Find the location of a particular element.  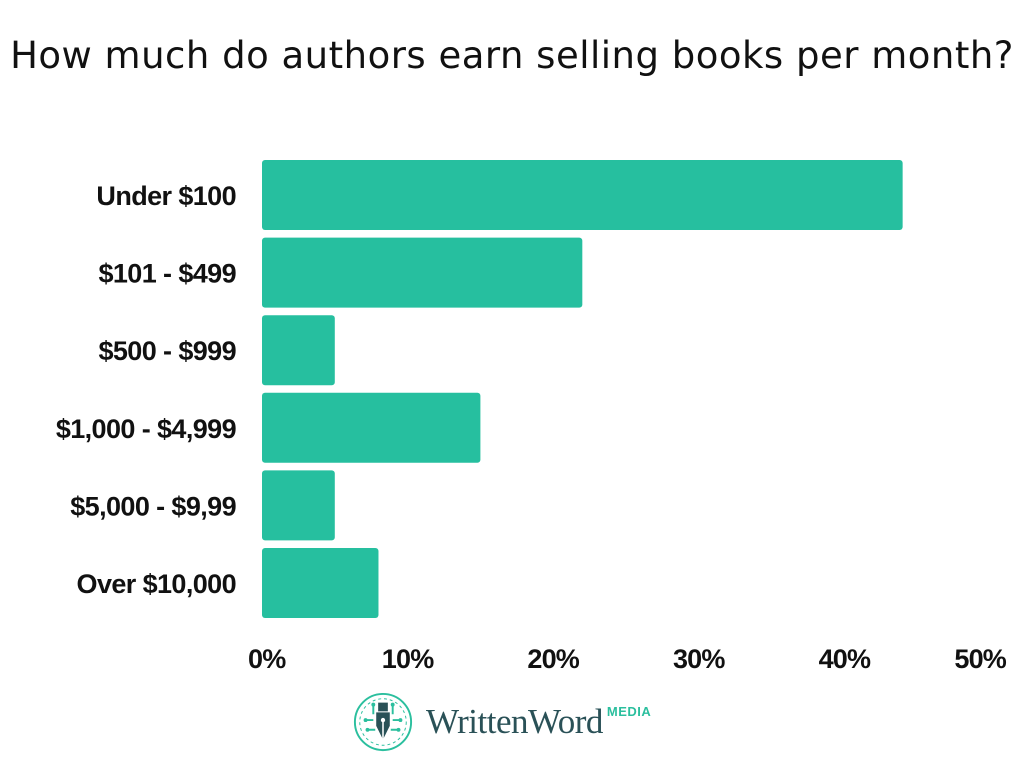

x-tick-label-1: 10% is located at coordinates (408, 659).